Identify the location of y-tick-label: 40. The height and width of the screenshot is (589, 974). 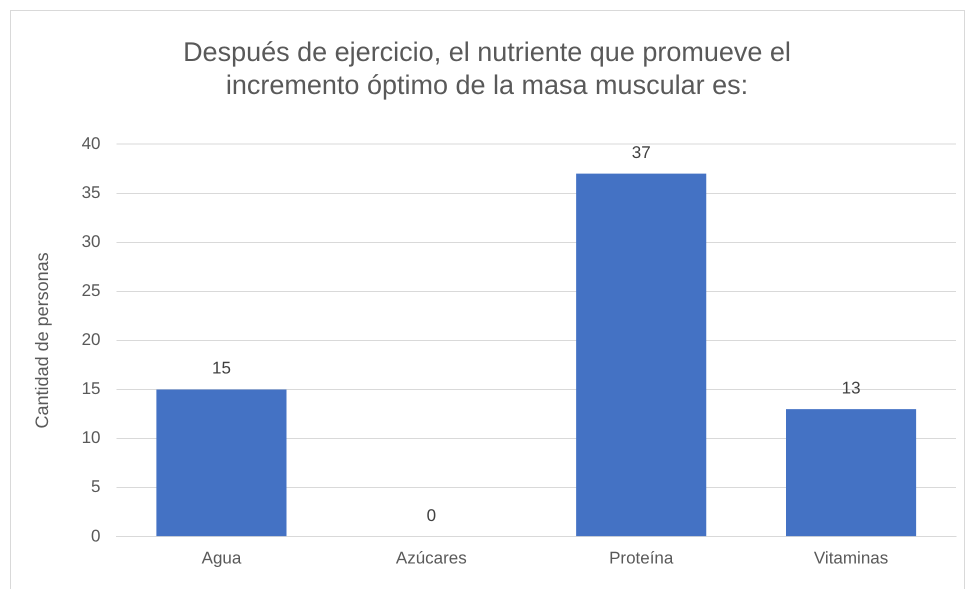
(91, 143).